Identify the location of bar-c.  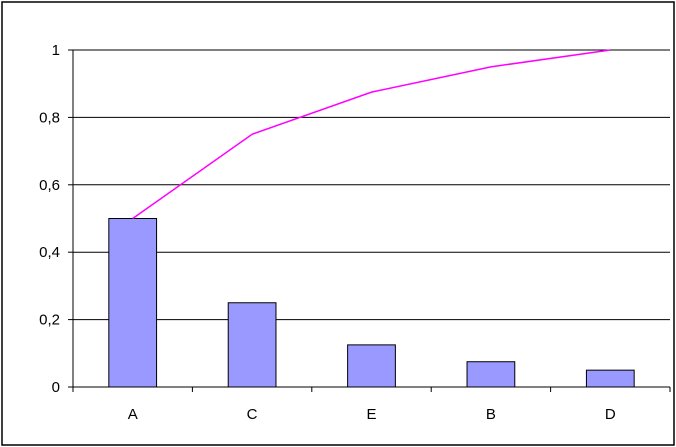
(252, 345).